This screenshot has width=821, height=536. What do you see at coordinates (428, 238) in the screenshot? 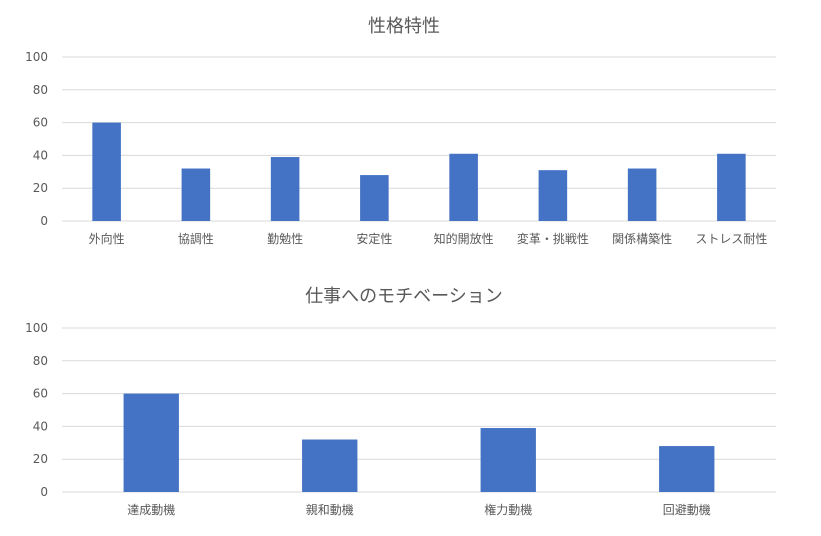
I see `x-axis-categories: 外向性 協調性 勤勉性 安定性 知的開放性 変革・挑戦性 関係構築性 ストレス耐性` at bounding box center [428, 238].